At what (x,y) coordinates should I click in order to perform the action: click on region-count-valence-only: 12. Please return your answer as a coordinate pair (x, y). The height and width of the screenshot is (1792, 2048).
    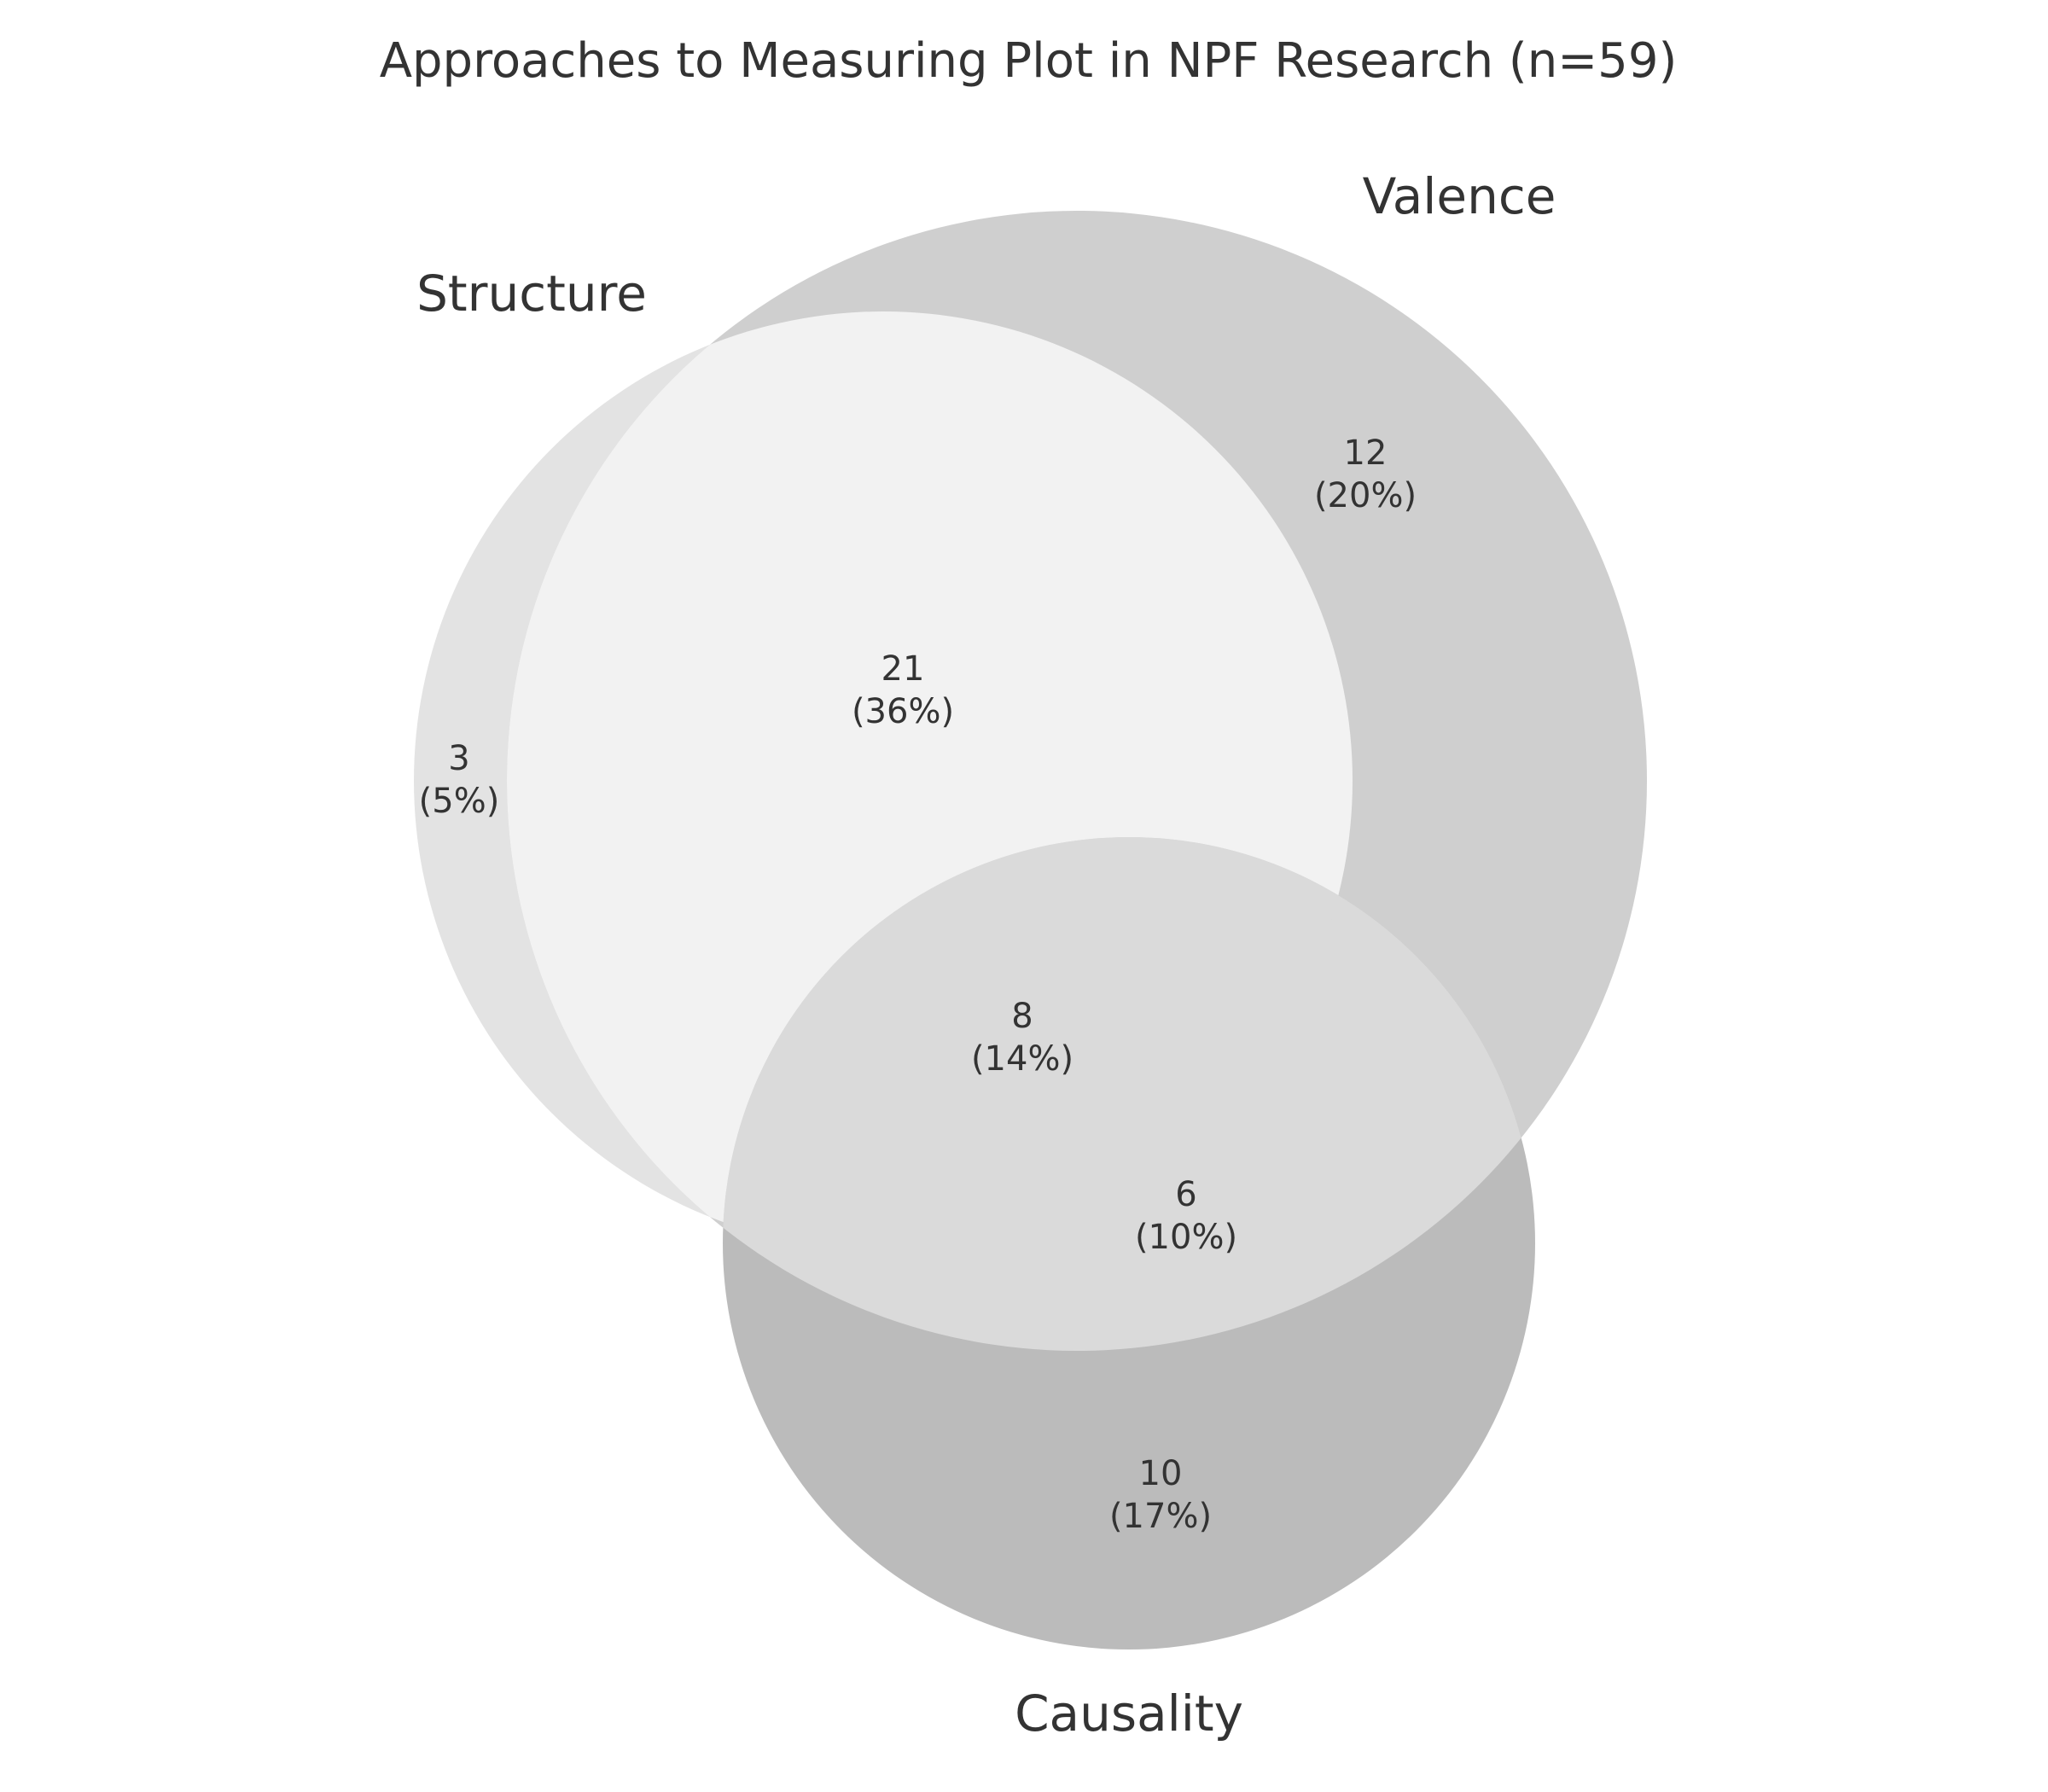
    Looking at the image, I should click on (1366, 453).